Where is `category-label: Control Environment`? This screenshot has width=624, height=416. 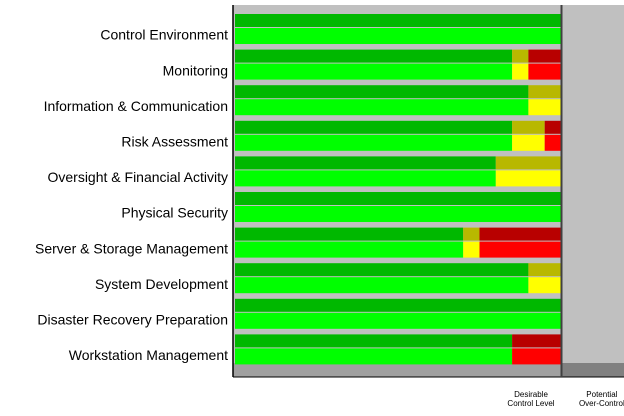
category-label: Control Environment is located at coordinates (164, 35).